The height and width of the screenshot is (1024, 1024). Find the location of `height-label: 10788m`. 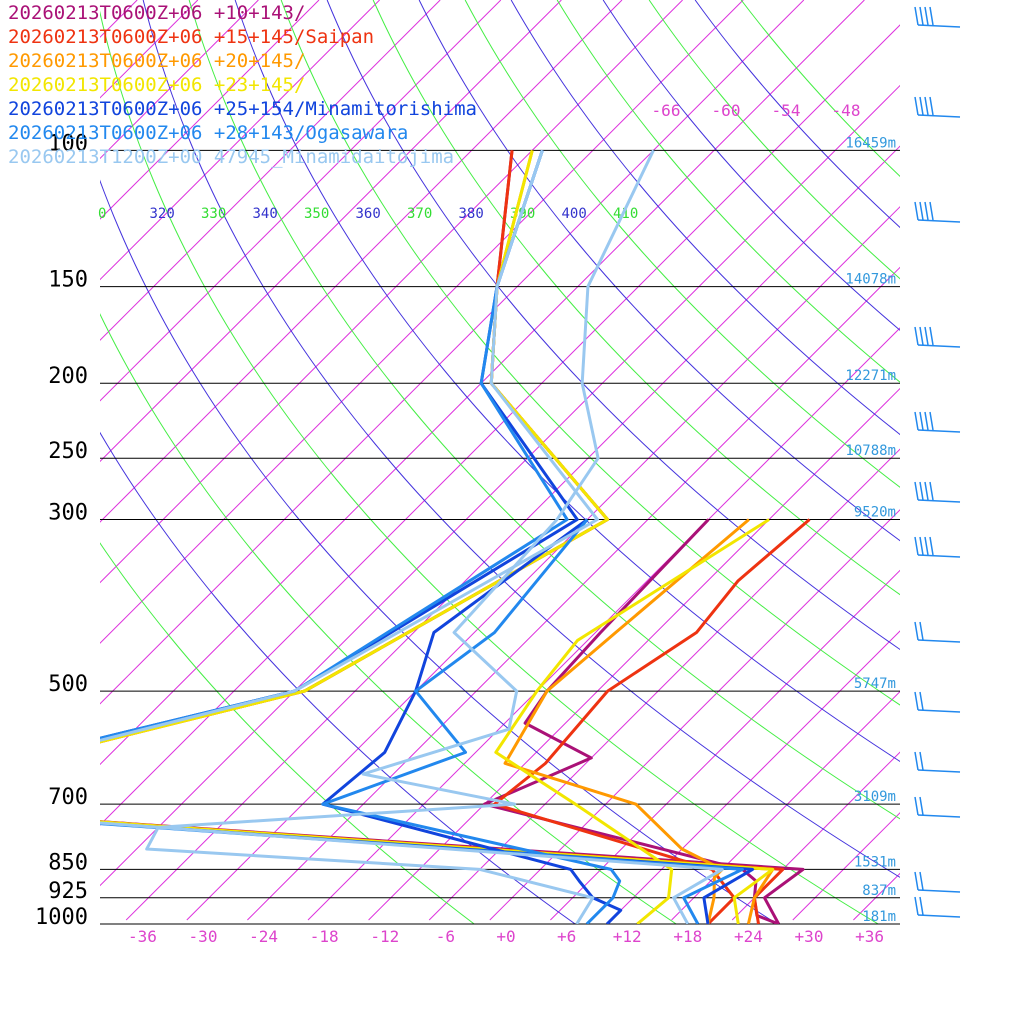

height-label: 10788m is located at coordinates (870, 451).